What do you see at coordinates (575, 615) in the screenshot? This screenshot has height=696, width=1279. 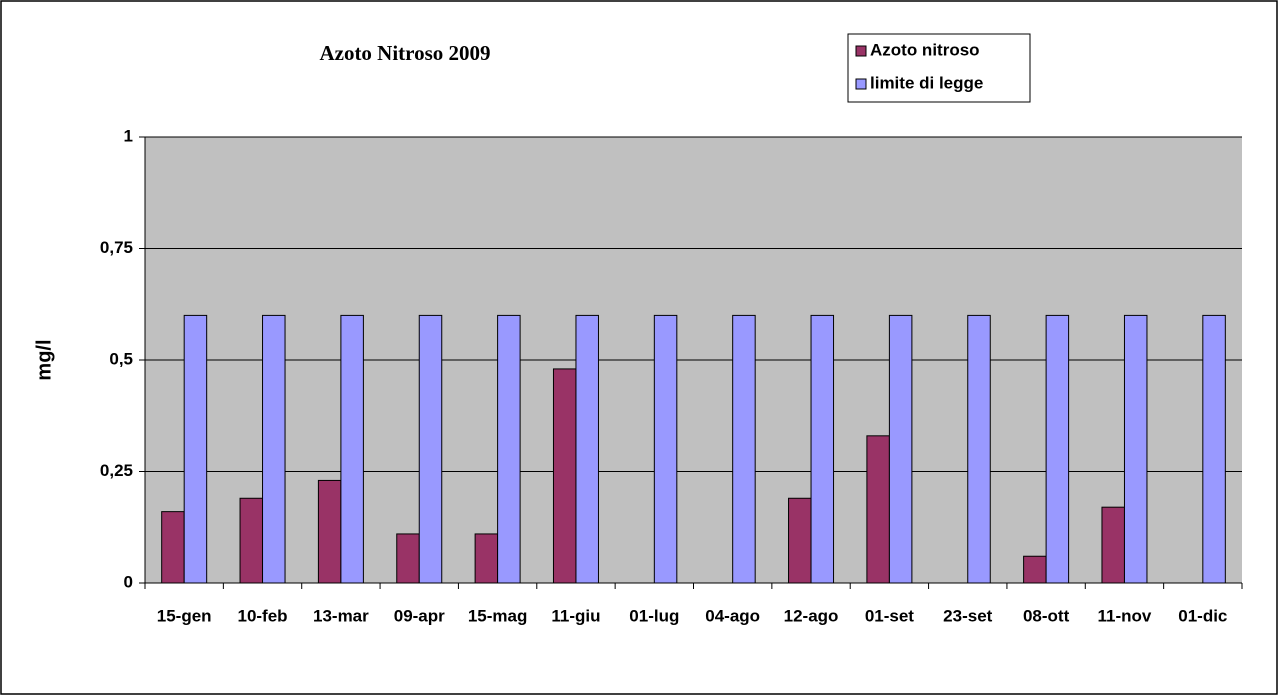 I see `x-tick-label: 11-giu` at bounding box center [575, 615].